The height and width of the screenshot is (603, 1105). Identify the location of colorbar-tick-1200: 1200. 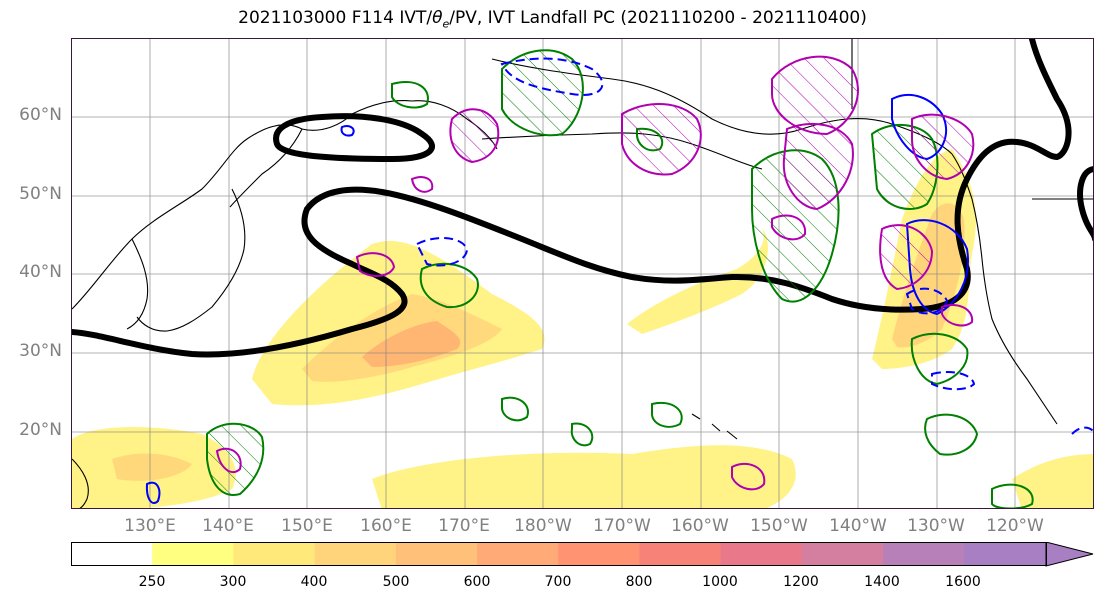
(801, 582).